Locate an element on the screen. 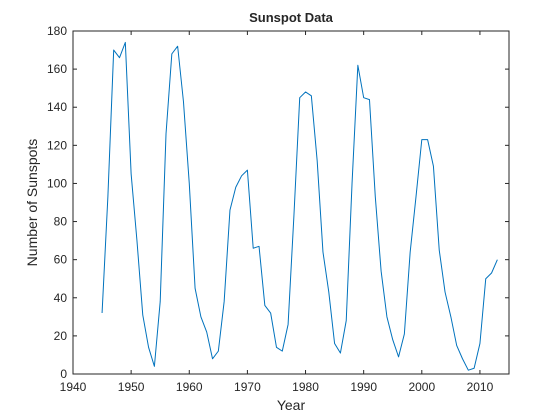  x-tick-label: 1940 is located at coordinates (73, 387).